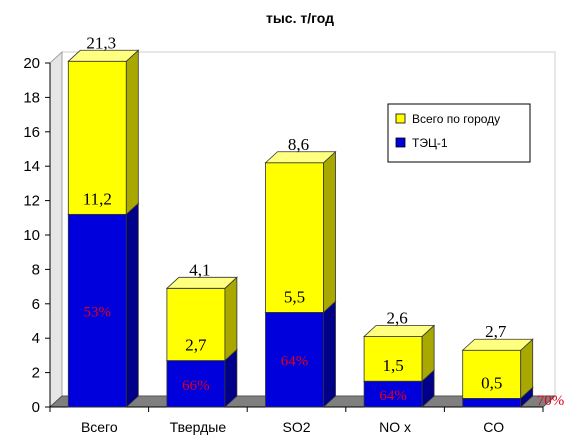 This screenshot has width=583, height=435. Describe the element at coordinates (101, 42) in the screenshot. I see `total-value-label: 21,3` at that location.